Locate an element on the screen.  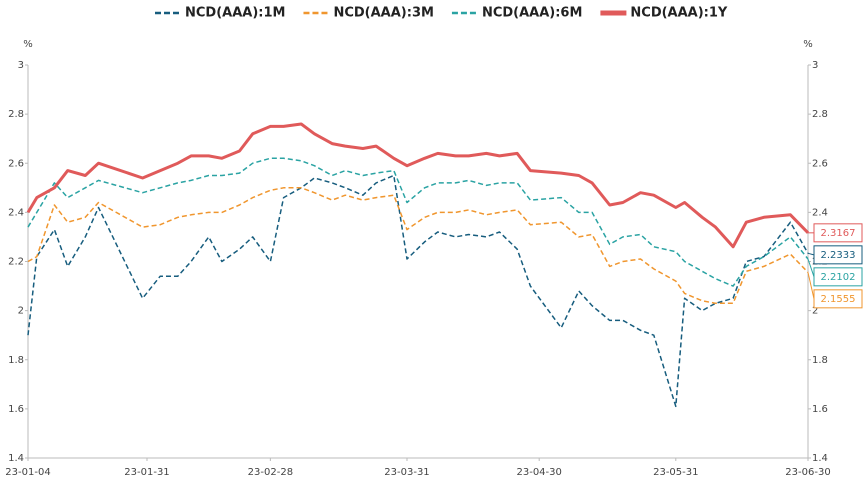
y2-tick-label: 2.8 is located at coordinates (820, 114).